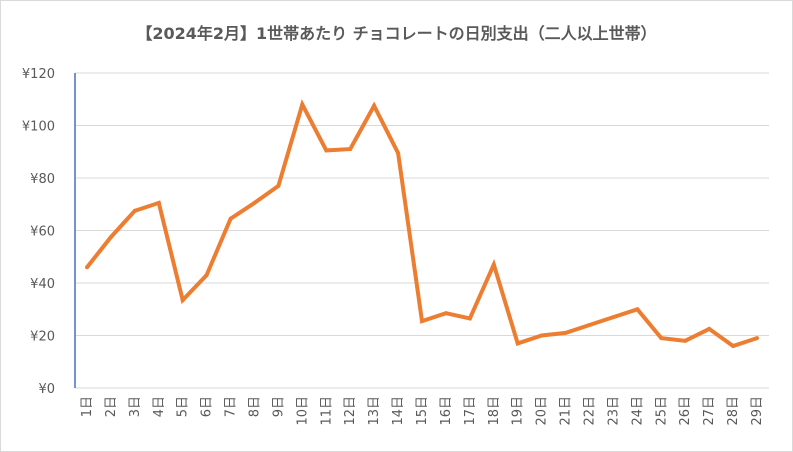 This screenshot has height=452, width=793. Describe the element at coordinates (42, 232) in the screenshot. I see `y-tick-label: ¥60` at that location.